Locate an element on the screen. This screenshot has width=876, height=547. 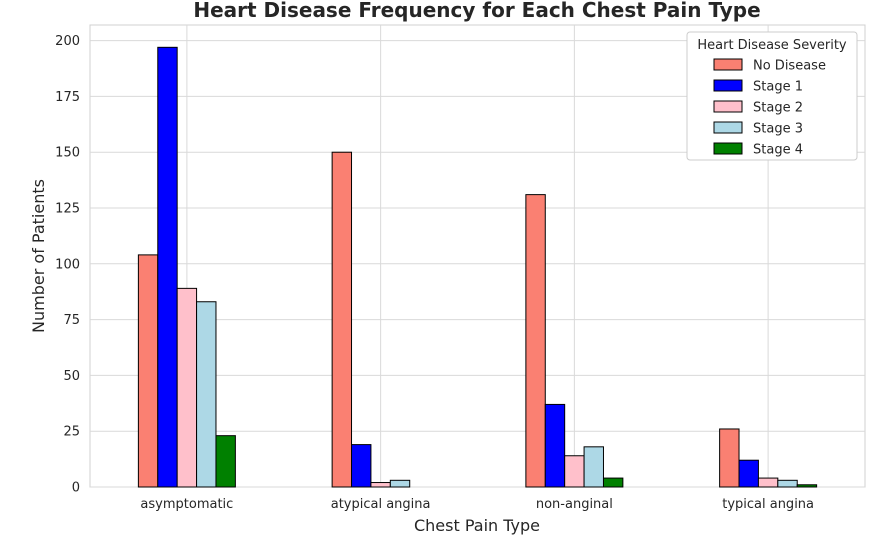
x-tick-label: non-anginal is located at coordinates (574, 504).